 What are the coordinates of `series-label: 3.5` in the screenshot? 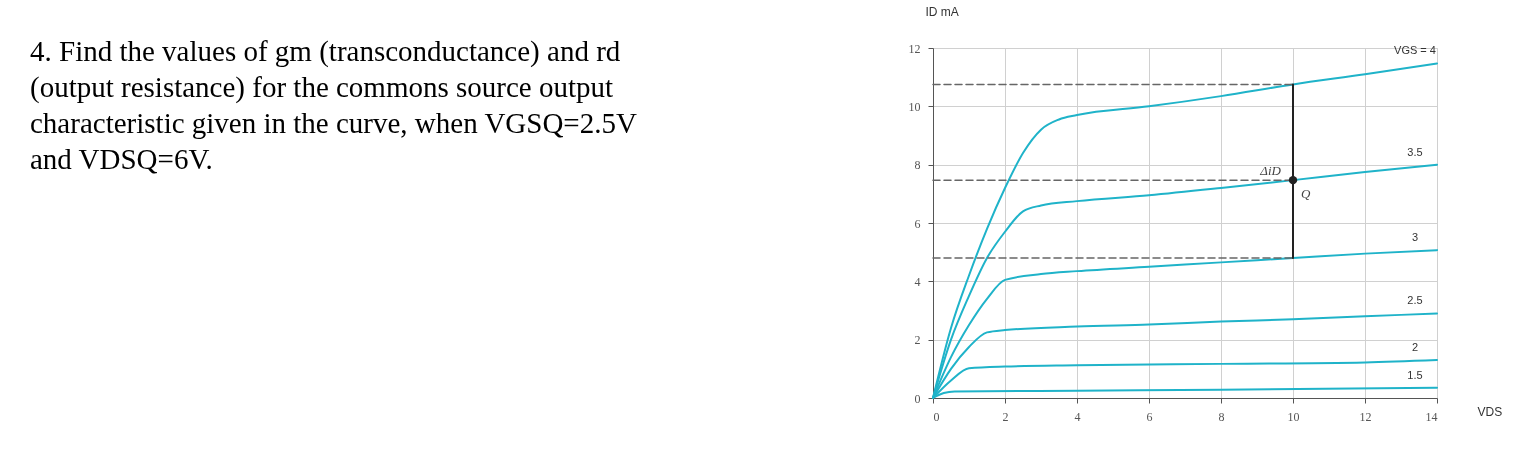 It's located at (1415, 151).